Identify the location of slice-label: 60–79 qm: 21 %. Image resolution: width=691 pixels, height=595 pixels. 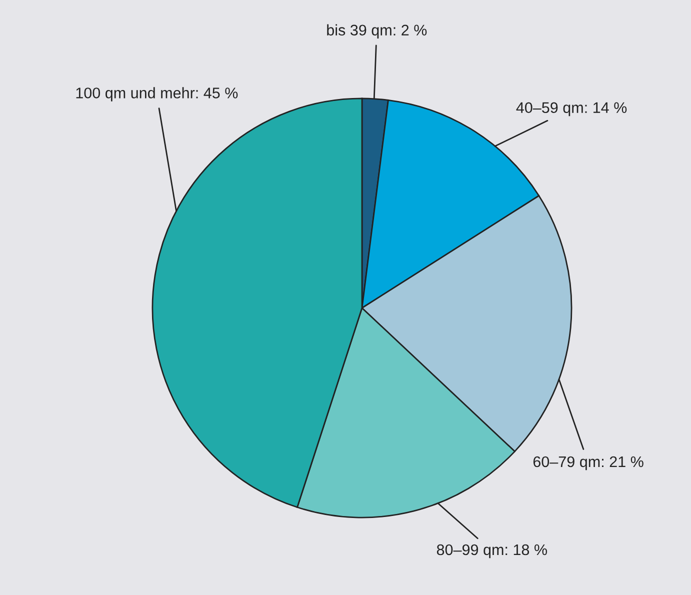
(588, 463).